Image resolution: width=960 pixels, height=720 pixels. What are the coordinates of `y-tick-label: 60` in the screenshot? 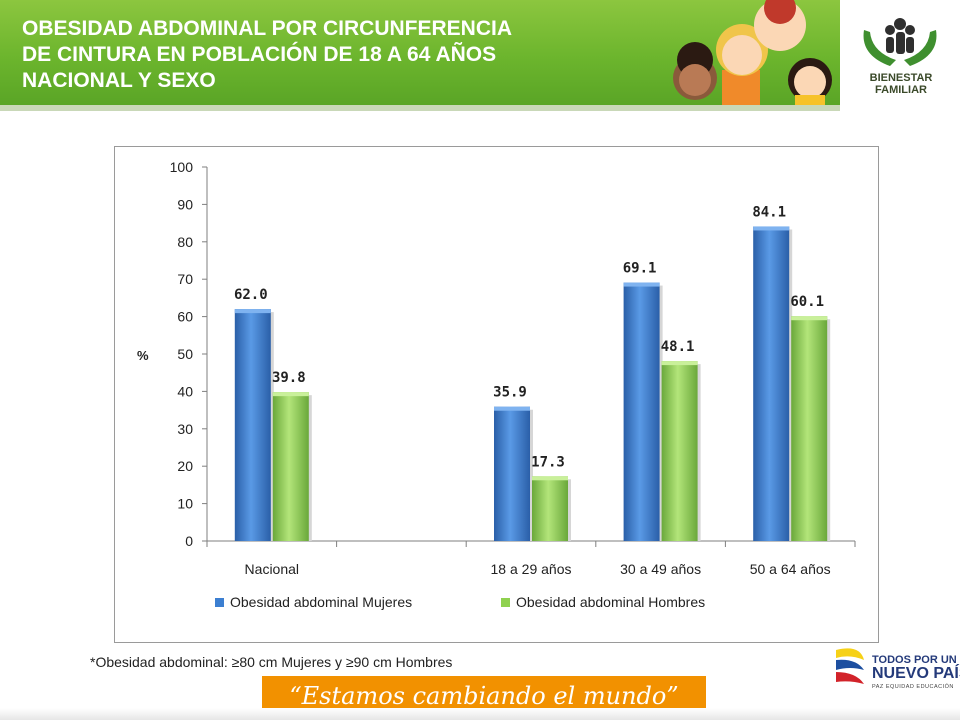 It's located at (185, 317).